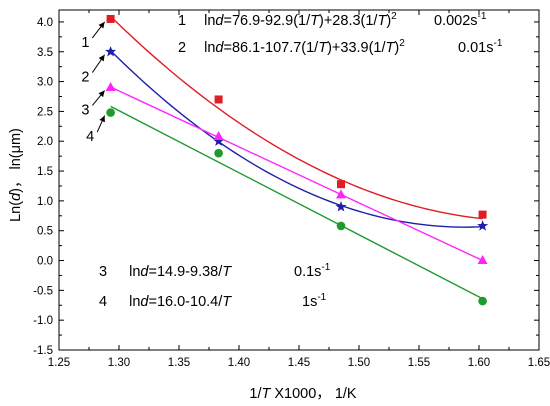 This screenshot has height=406, width=550. Describe the element at coordinates (314, 301) in the screenshot. I see `rate-4: 1s-1` at that location.